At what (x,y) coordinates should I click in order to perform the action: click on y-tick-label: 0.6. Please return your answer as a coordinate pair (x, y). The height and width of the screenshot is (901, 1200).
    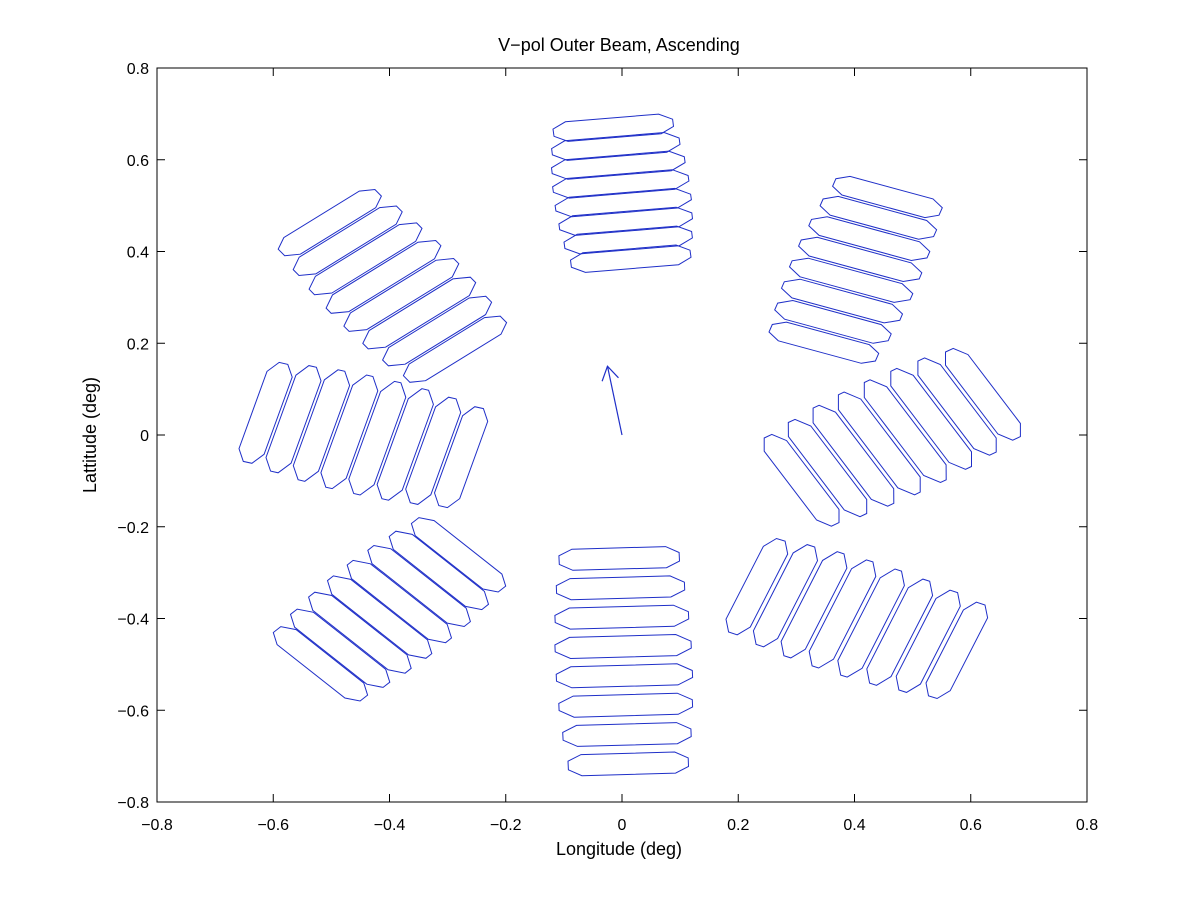
    Looking at the image, I should click on (138, 161).